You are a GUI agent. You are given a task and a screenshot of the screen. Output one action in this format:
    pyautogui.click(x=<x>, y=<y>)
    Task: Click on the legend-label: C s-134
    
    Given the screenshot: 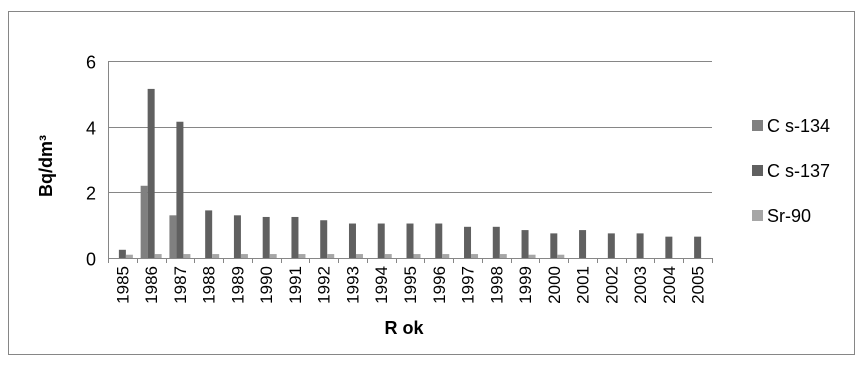 What is the action you would take?
    pyautogui.click(x=798, y=126)
    